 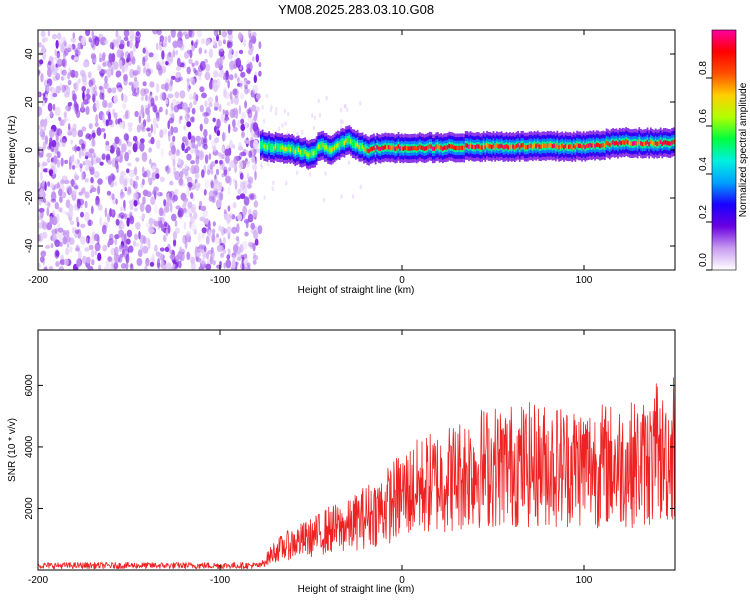 What do you see at coordinates (220, 280) in the screenshot?
I see `x-tick-label: -100` at bounding box center [220, 280].